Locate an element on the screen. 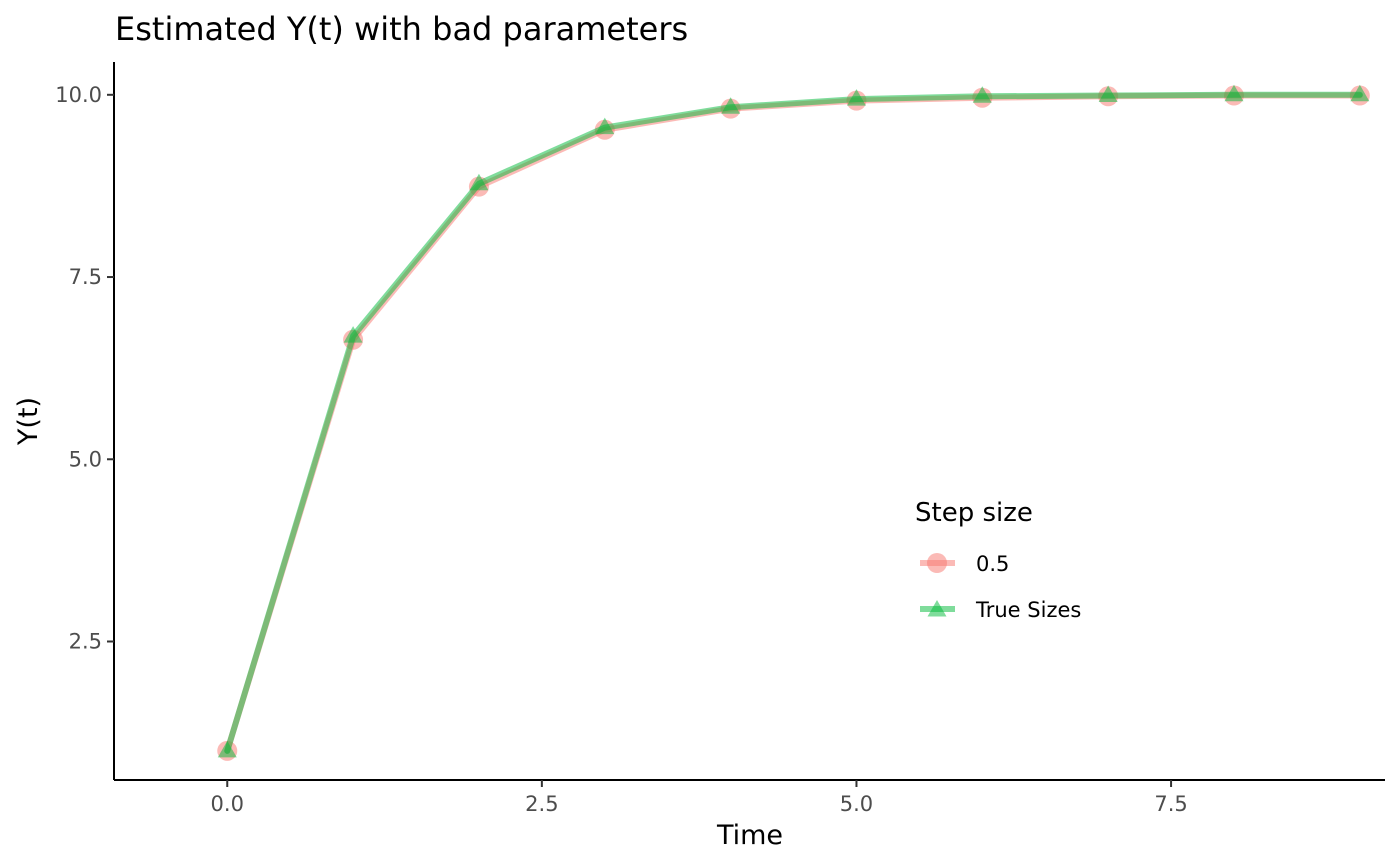 The width and height of the screenshot is (1400, 865). legend: Step size 0.5 True Sizes is located at coordinates (998, 560).